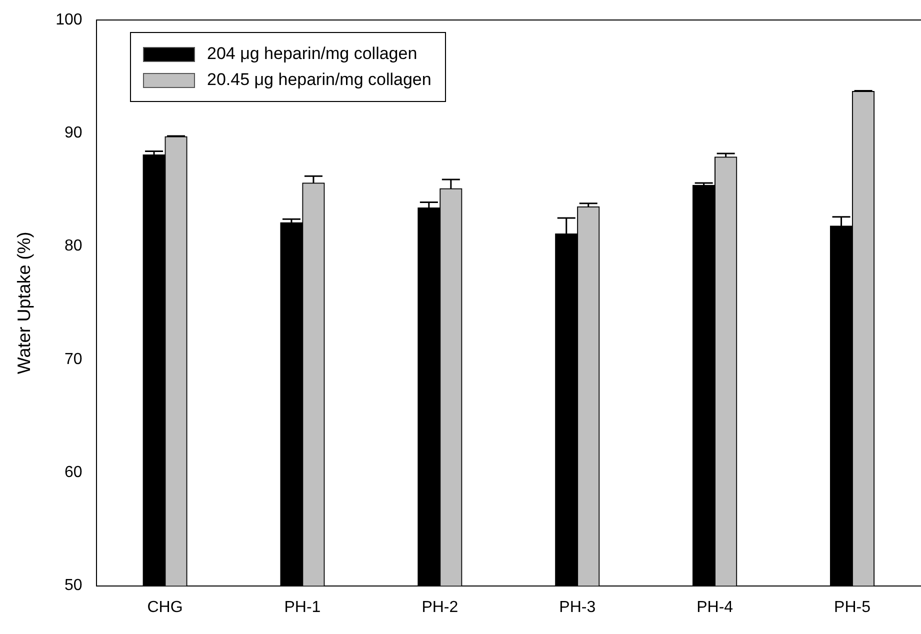 The height and width of the screenshot is (634, 921). I want to click on y-tick-label: 50, so click(73, 585).